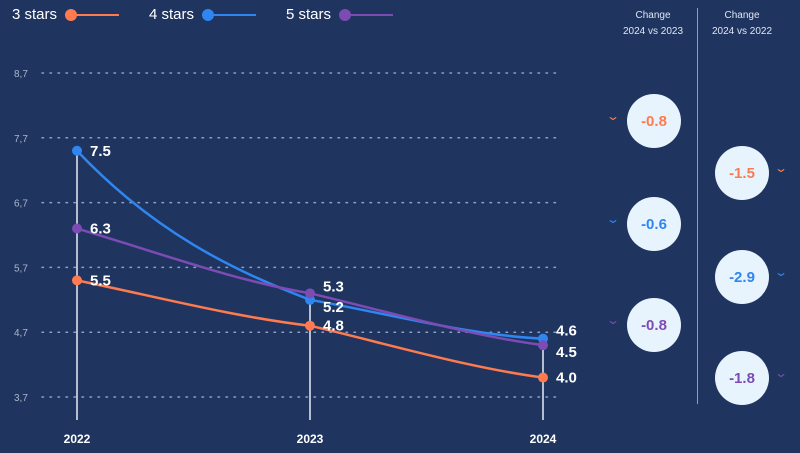  What do you see at coordinates (310, 439) in the screenshot?
I see `x-tick-label: 2023` at bounding box center [310, 439].